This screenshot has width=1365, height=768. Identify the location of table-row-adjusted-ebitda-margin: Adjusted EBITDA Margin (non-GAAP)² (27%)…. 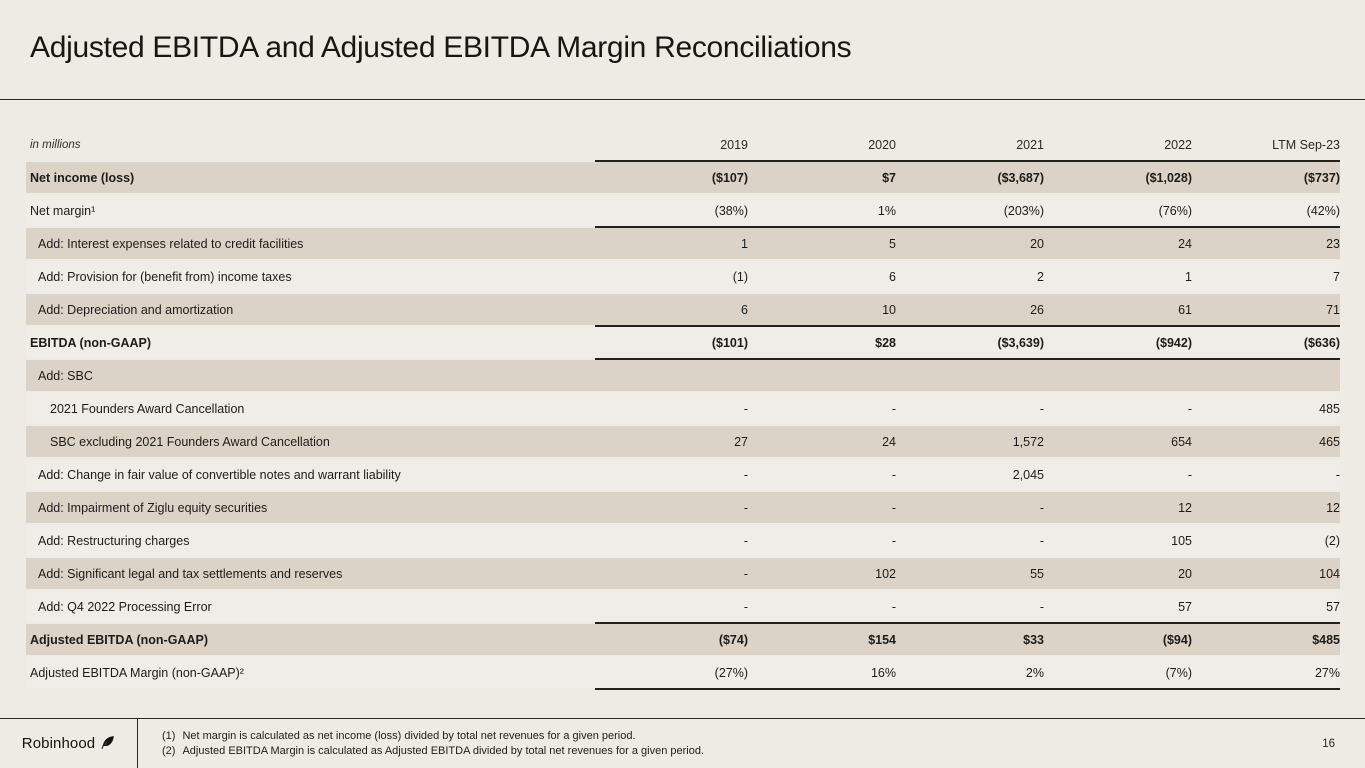
(683, 673).